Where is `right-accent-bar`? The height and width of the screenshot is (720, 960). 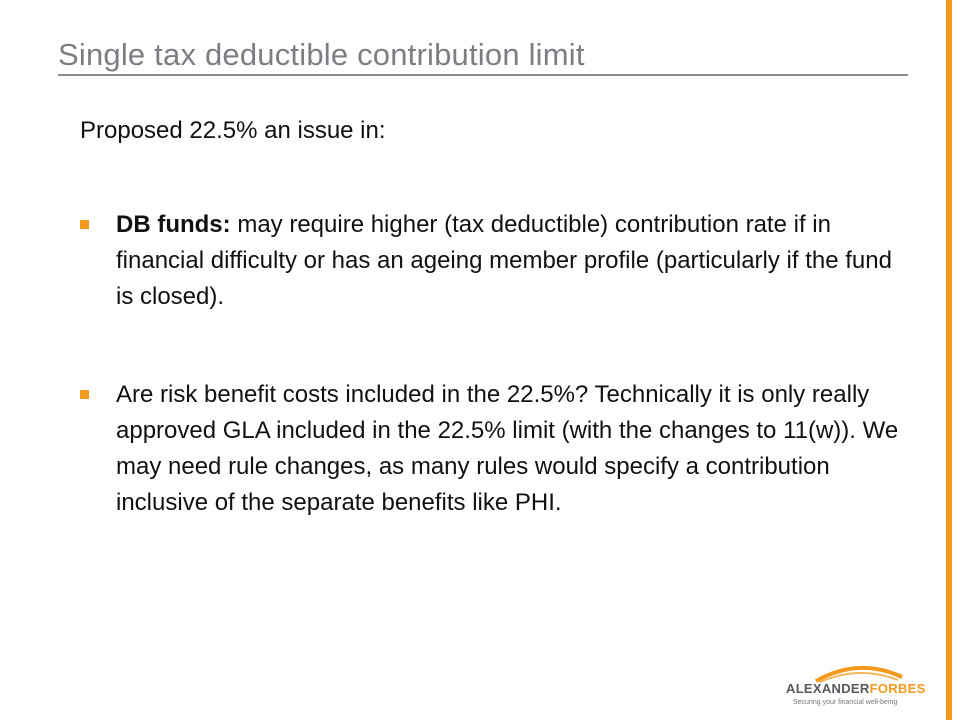 right-accent-bar is located at coordinates (949, 360).